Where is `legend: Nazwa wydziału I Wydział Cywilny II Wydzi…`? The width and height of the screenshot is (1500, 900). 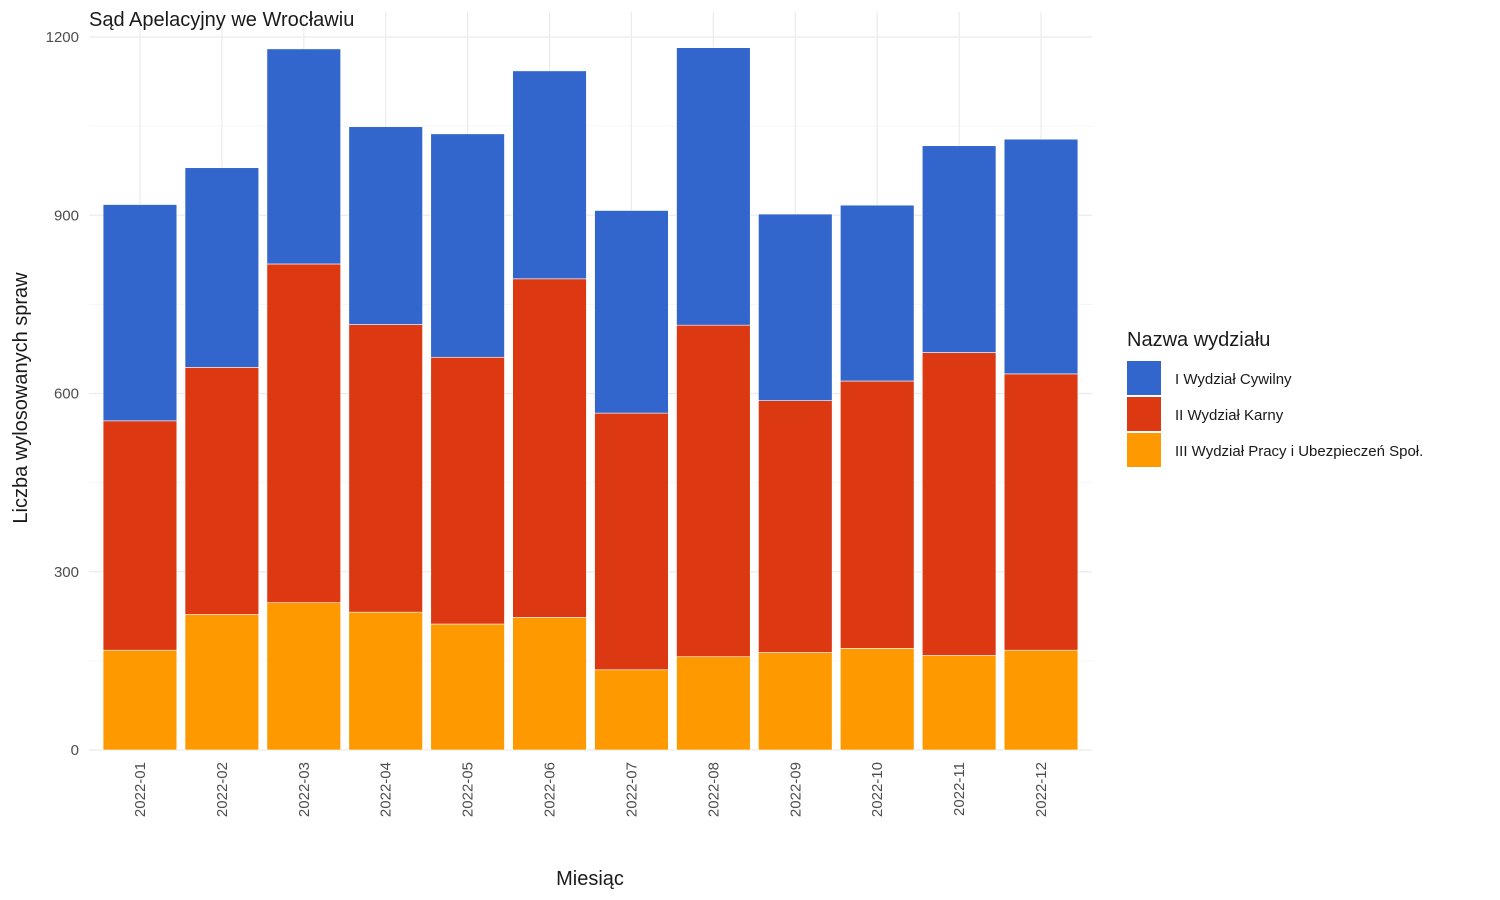
legend: Nazwa wydziału I Wydział Cywilny II Wydzi… is located at coordinates (1275, 398).